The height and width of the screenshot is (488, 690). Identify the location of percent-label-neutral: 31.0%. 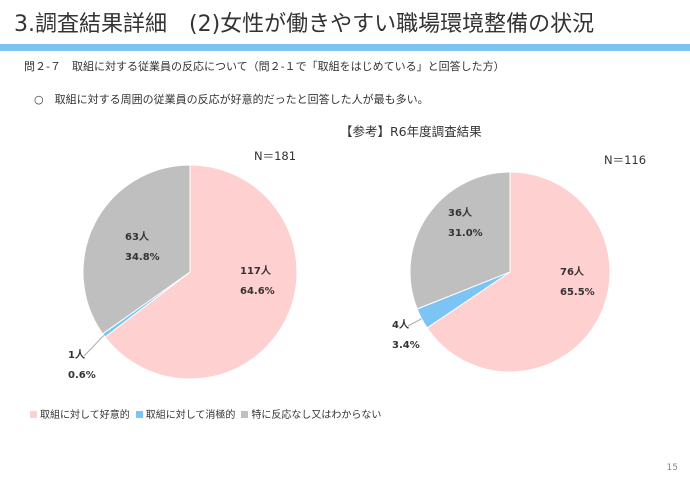
(465, 233).